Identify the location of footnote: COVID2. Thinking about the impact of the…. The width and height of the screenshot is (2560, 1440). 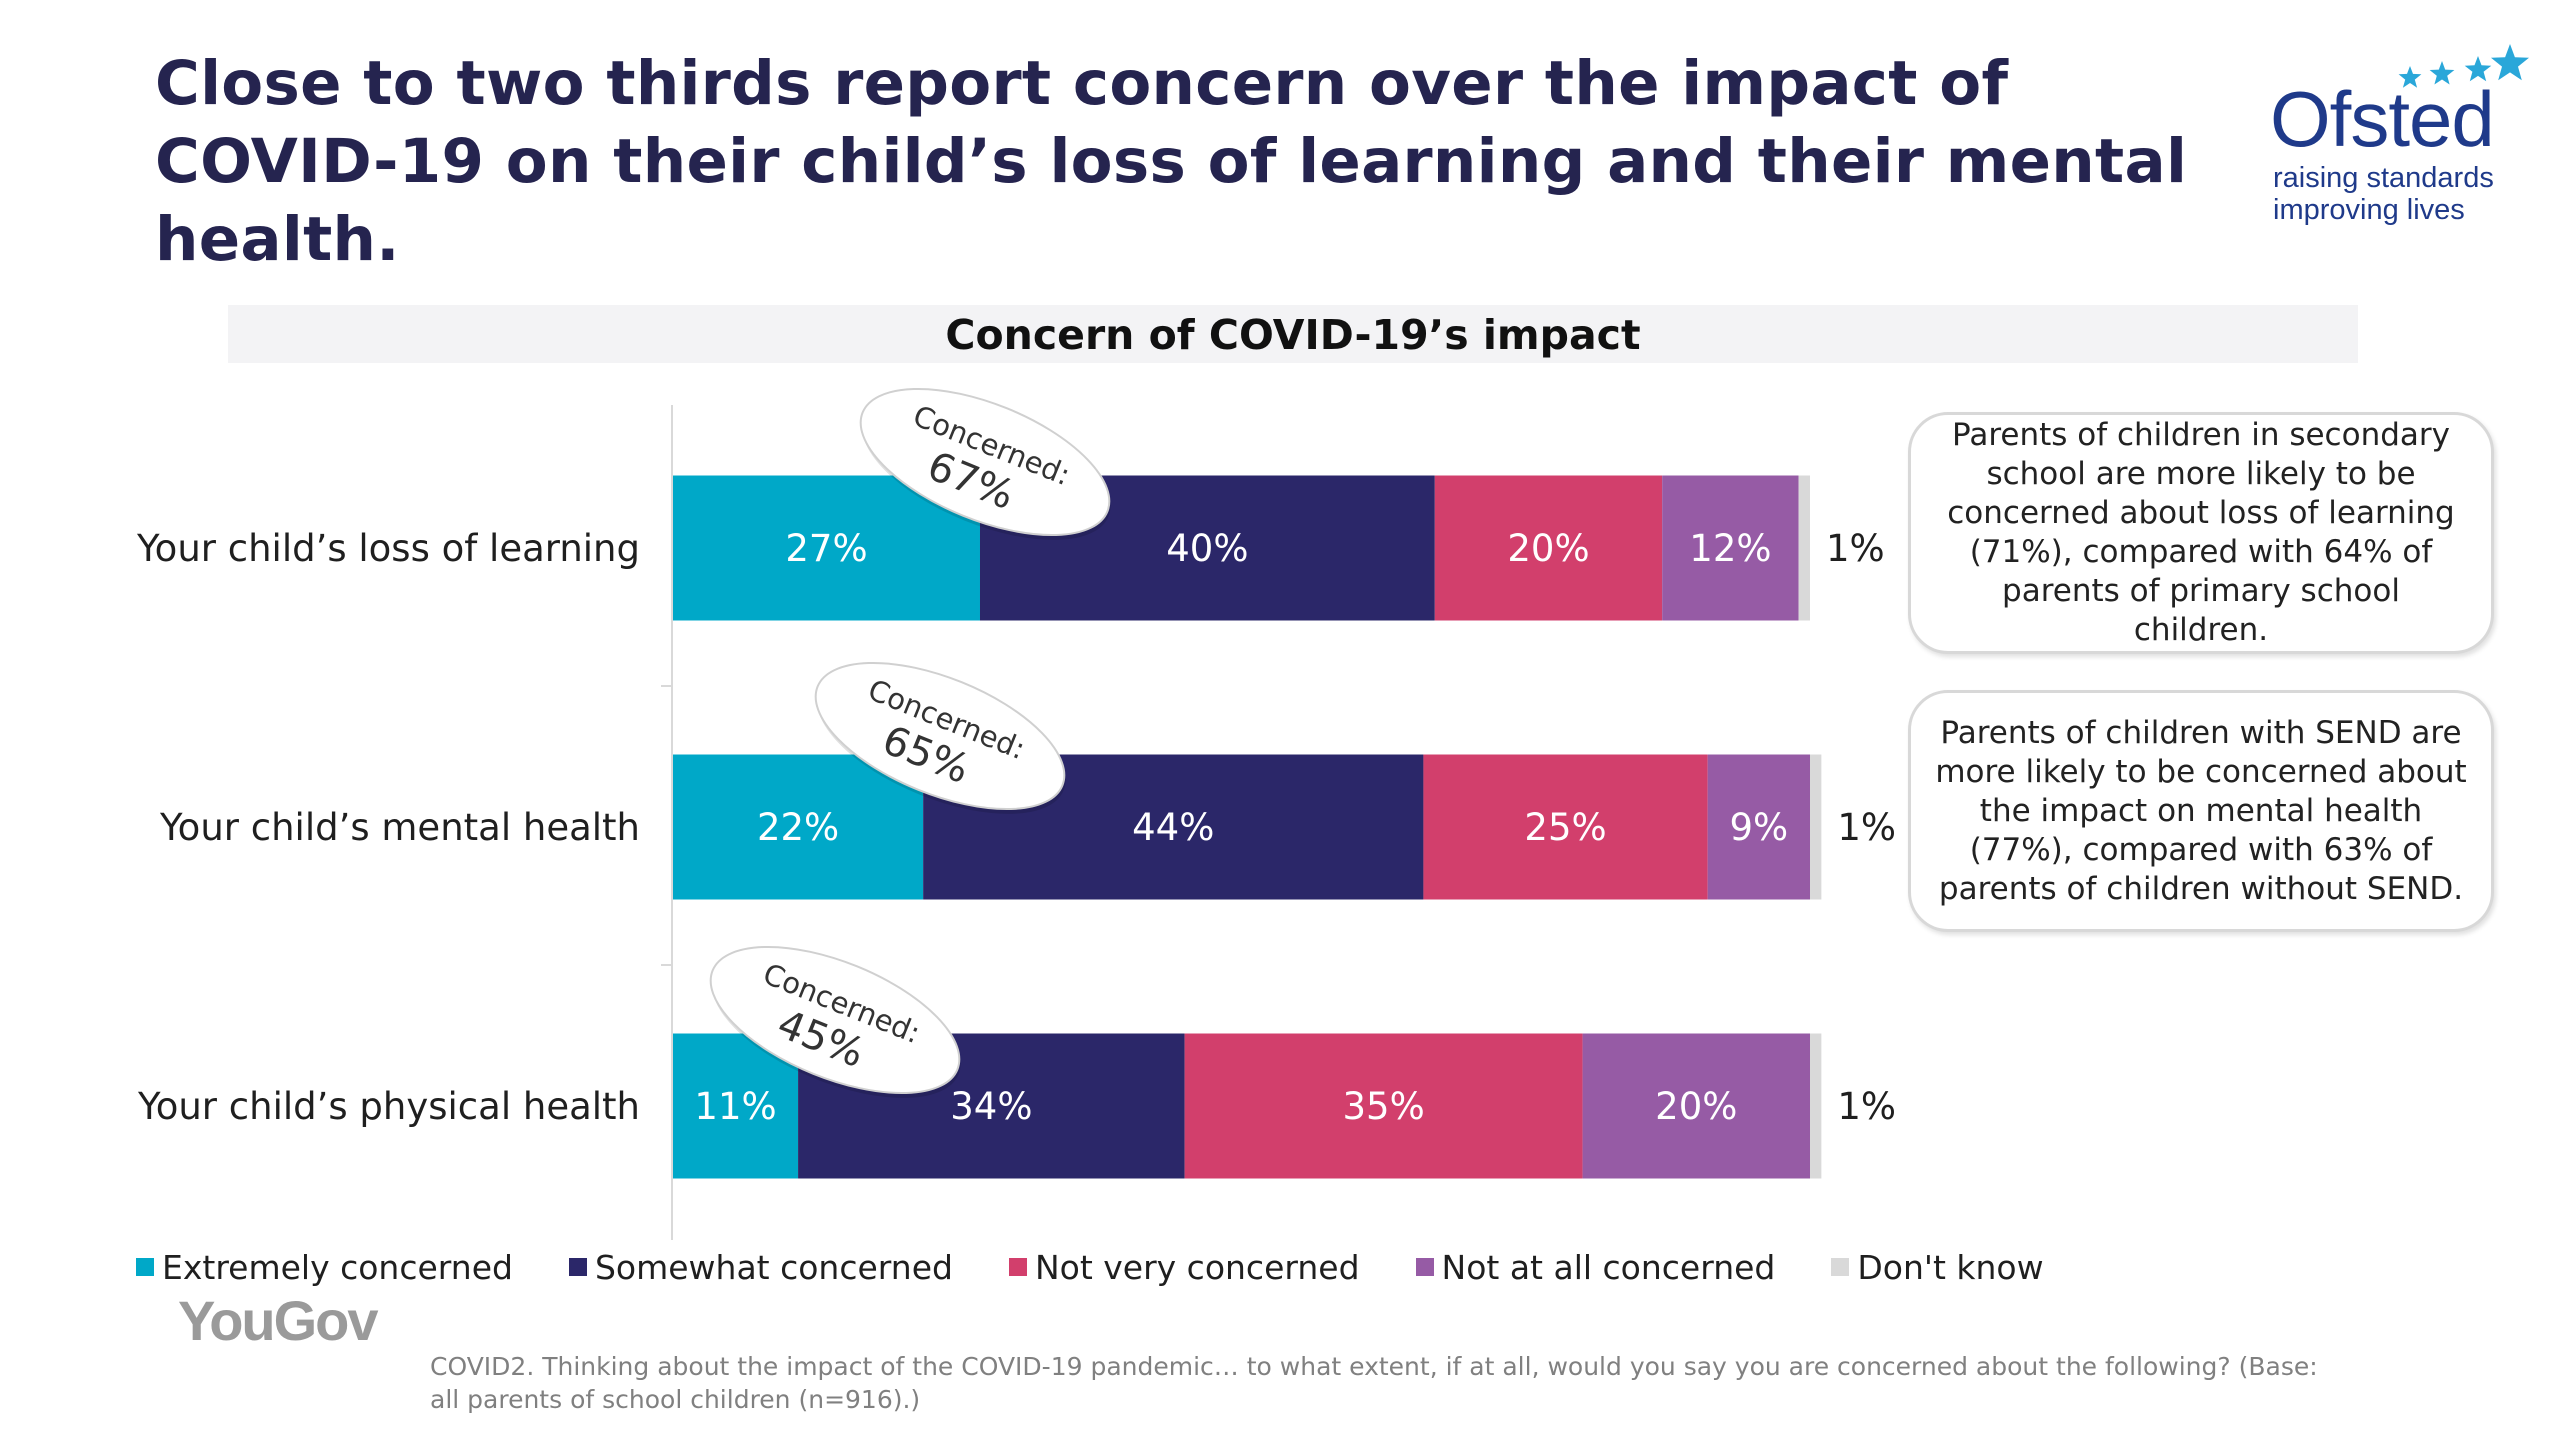
(1374, 1383).